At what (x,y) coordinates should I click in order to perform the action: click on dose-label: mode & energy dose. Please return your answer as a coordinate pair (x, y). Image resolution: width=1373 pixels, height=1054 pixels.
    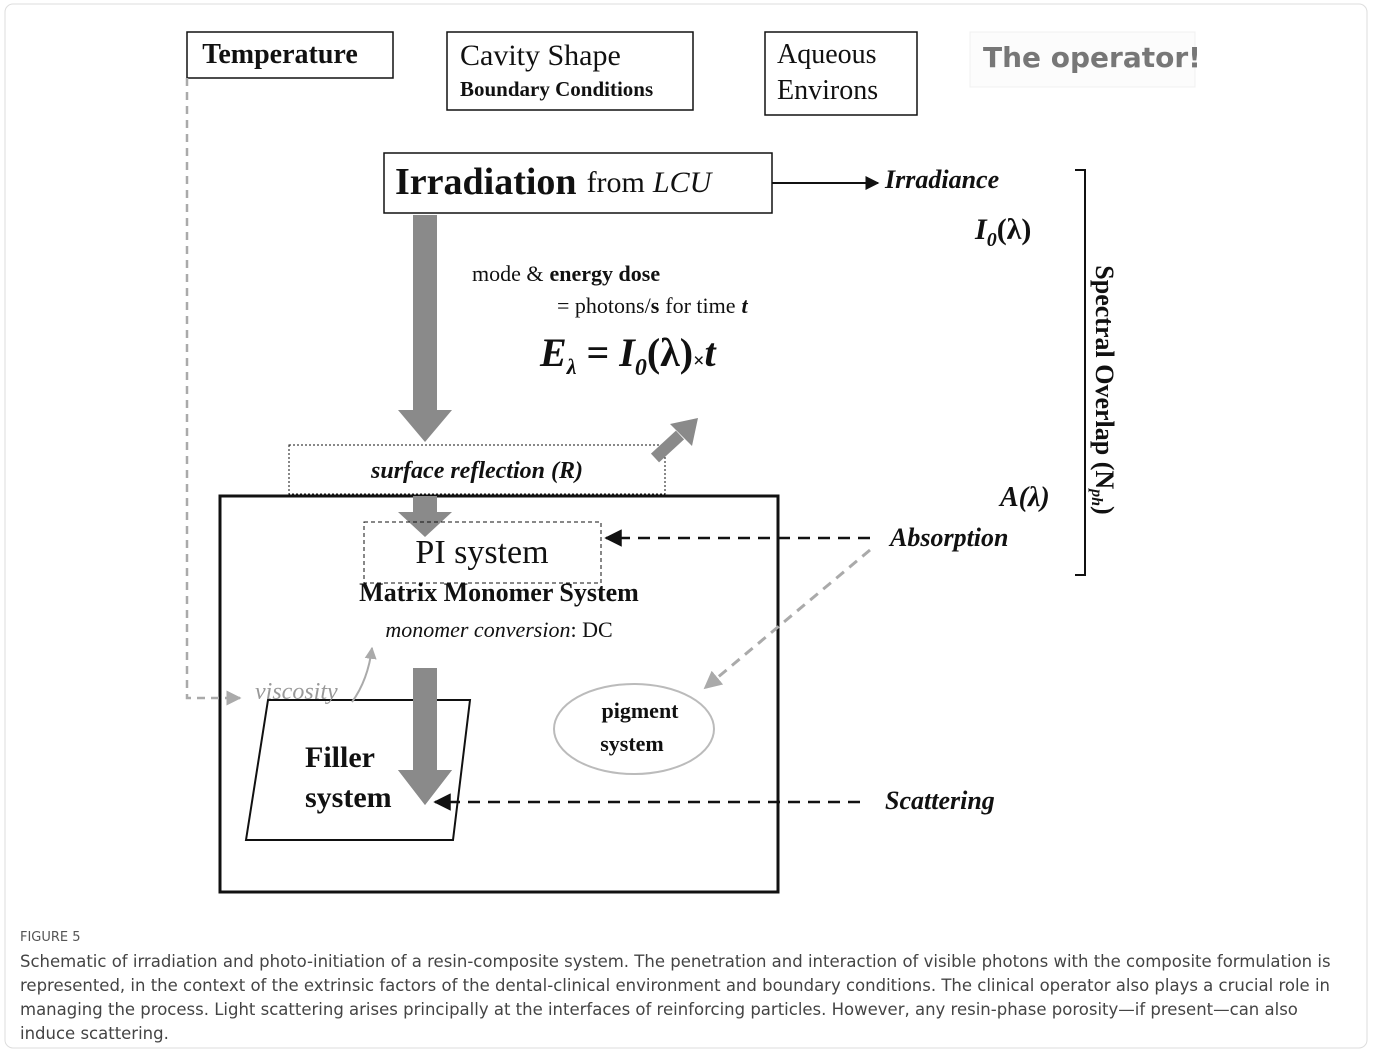
    Looking at the image, I should click on (566, 273).